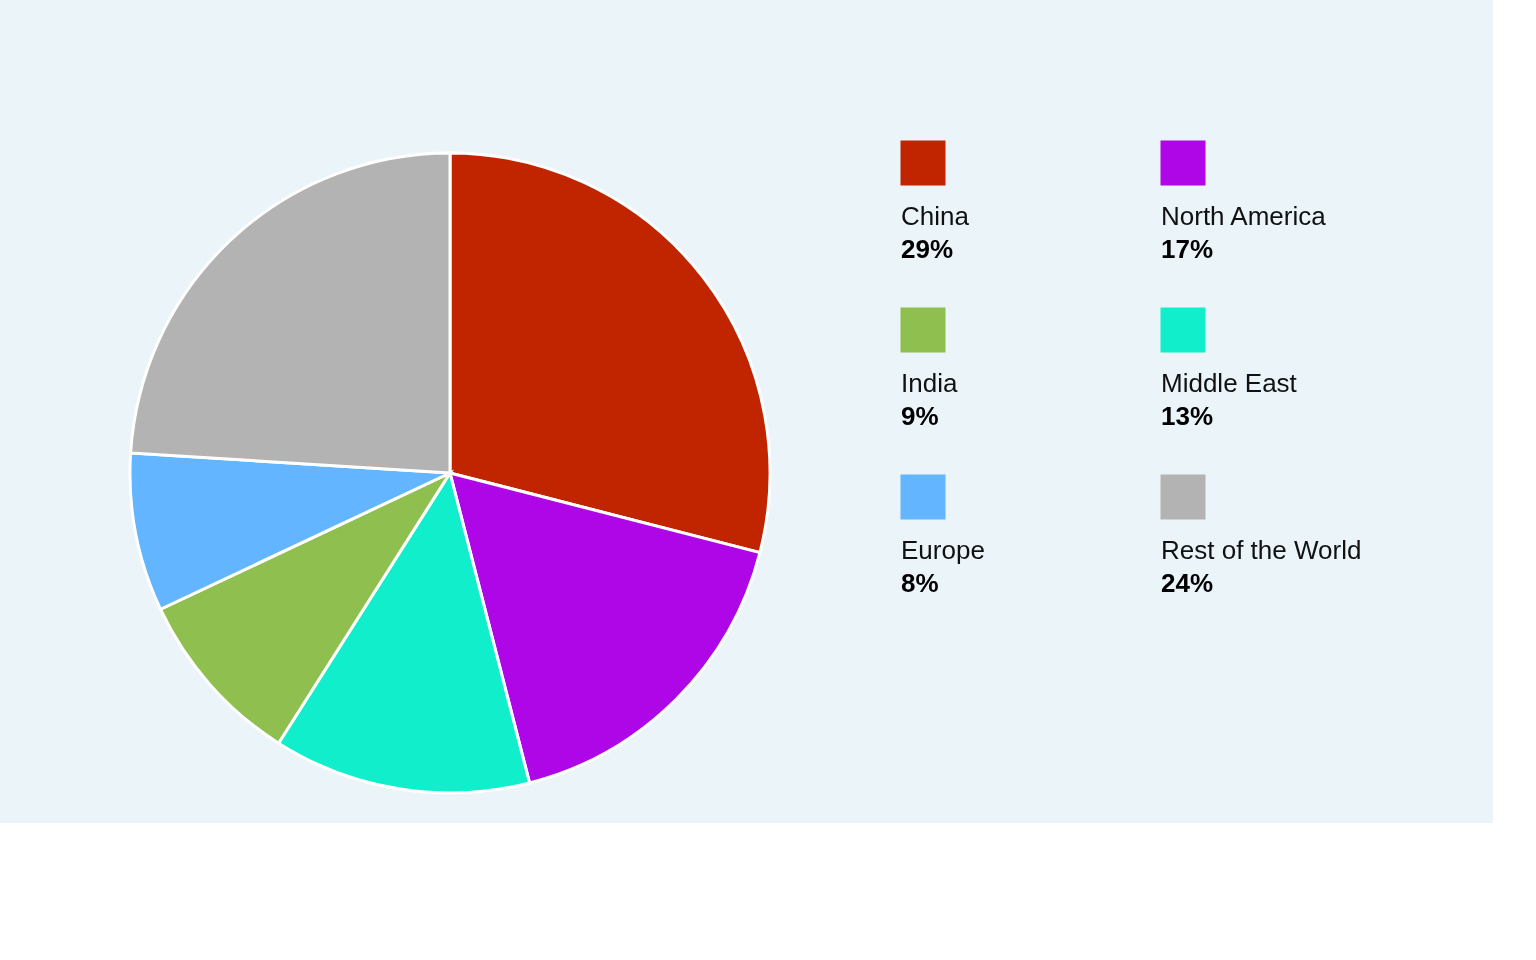 The image size is (1536, 960). What do you see at coordinates (1229, 383) in the screenshot?
I see `legend-label: Middle East` at bounding box center [1229, 383].